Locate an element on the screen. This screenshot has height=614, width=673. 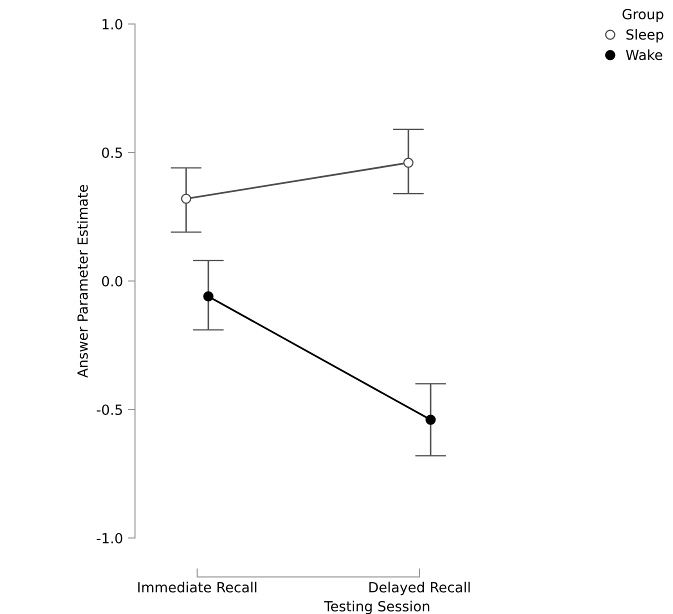
y-tick-label: 0.5 is located at coordinates (112, 152).